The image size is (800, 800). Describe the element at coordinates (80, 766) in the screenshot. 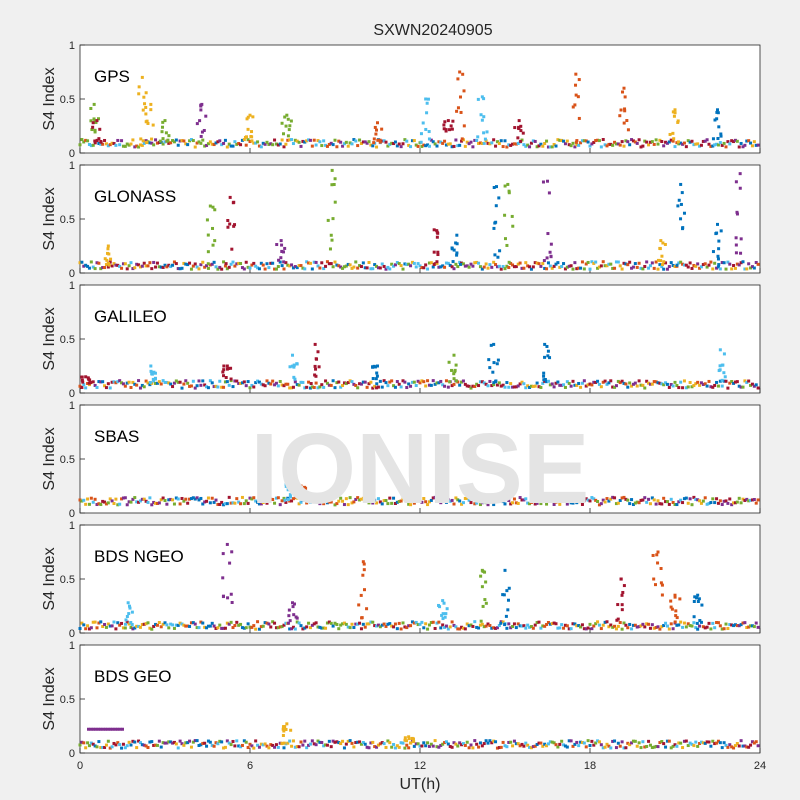

I see `x-tick-label: 0` at that location.